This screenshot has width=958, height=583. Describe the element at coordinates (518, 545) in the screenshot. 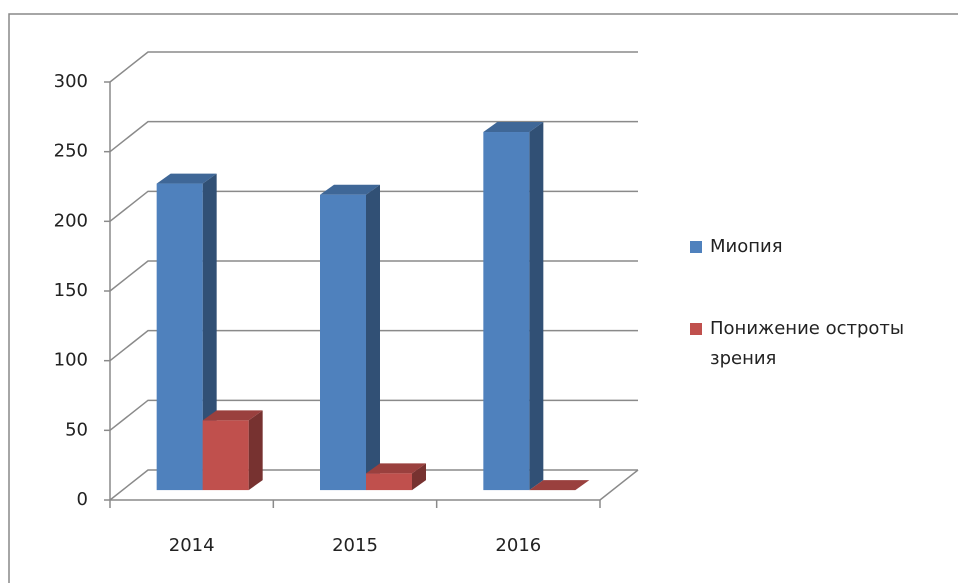

I see `x-tick-label: 2016` at that location.